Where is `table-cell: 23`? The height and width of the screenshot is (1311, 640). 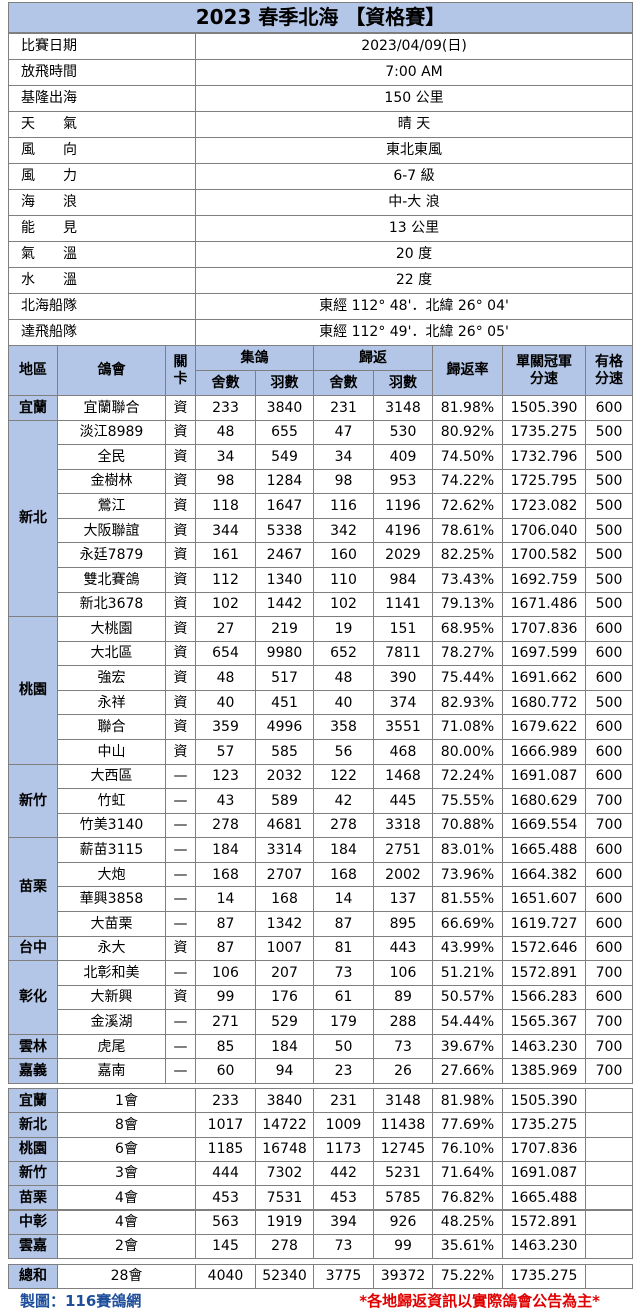 table-cell: 23 is located at coordinates (343, 1071).